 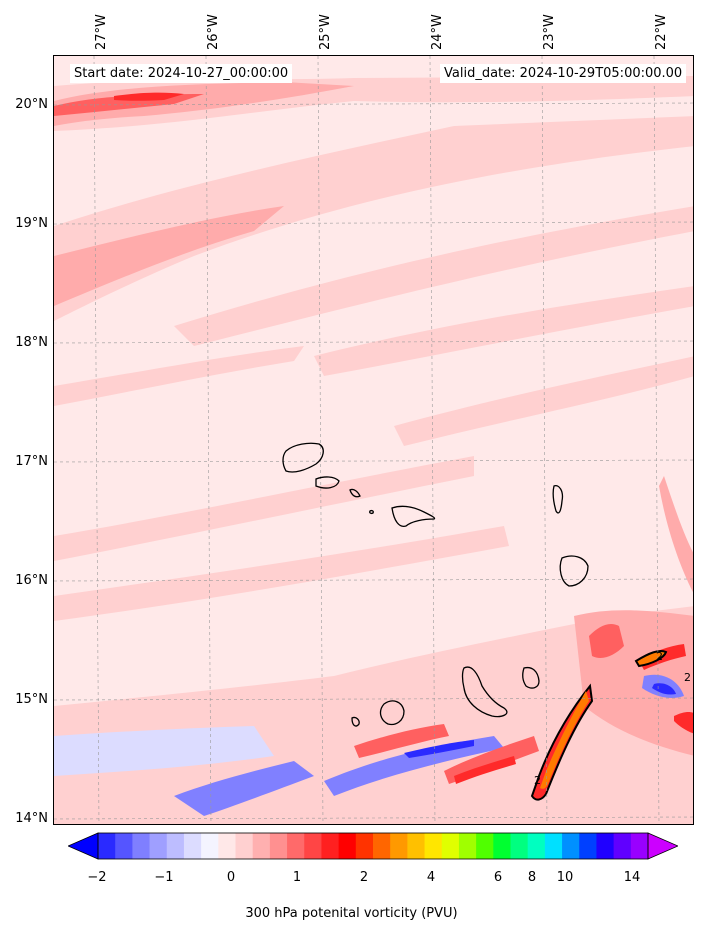 I want to click on lat-label-17n: 17°N, so click(x=31, y=461).